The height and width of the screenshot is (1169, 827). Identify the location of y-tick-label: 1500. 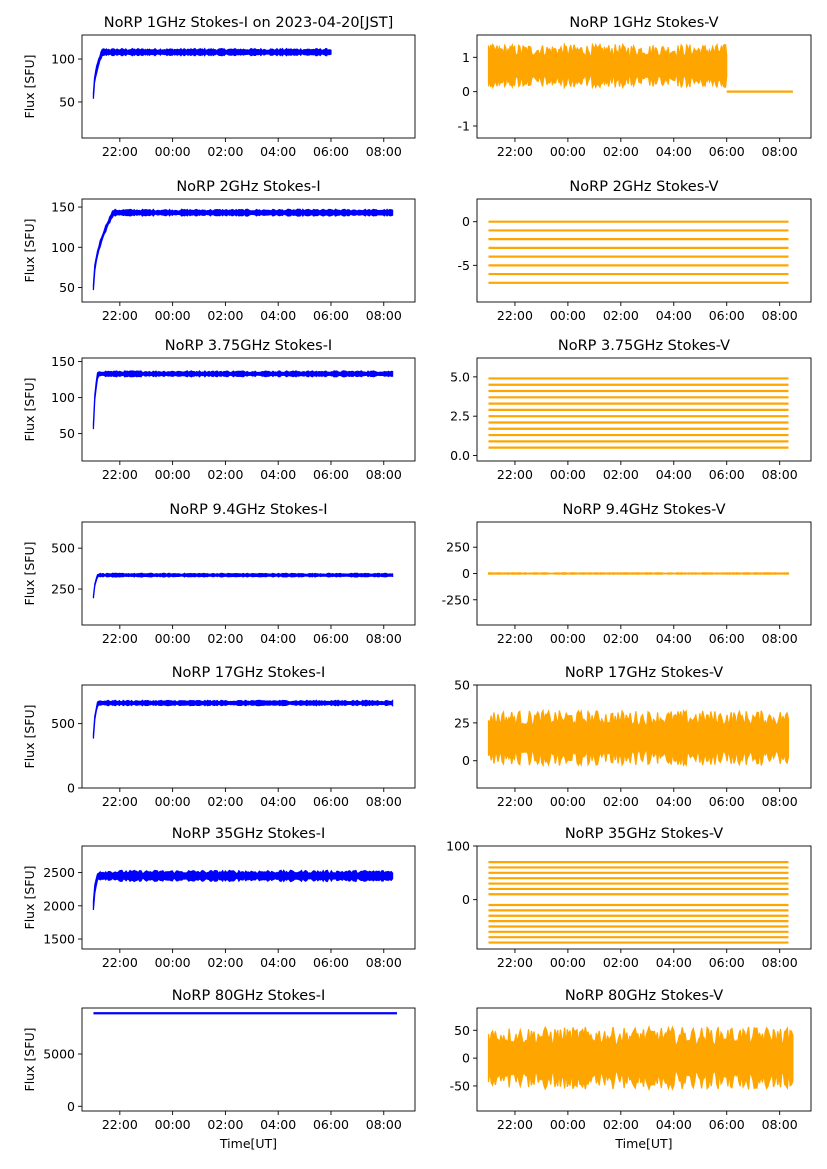
(59, 939).